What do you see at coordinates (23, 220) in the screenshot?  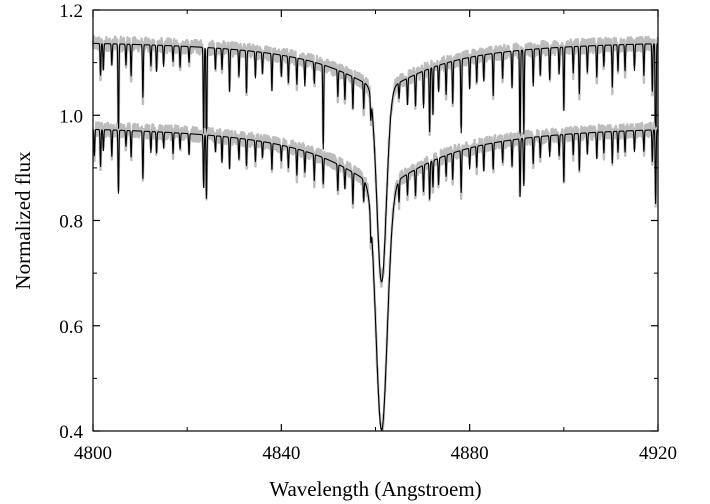 I see `y-axis-title: Normalized flux` at bounding box center [23, 220].